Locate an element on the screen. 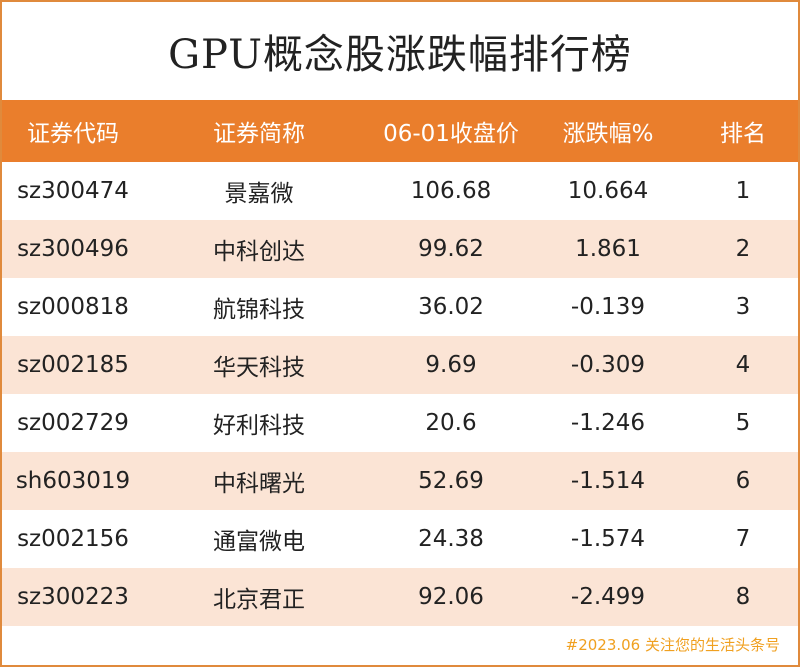  table-row: sz300496 中科创达 99.62 1.861 2 is located at coordinates (400, 249).